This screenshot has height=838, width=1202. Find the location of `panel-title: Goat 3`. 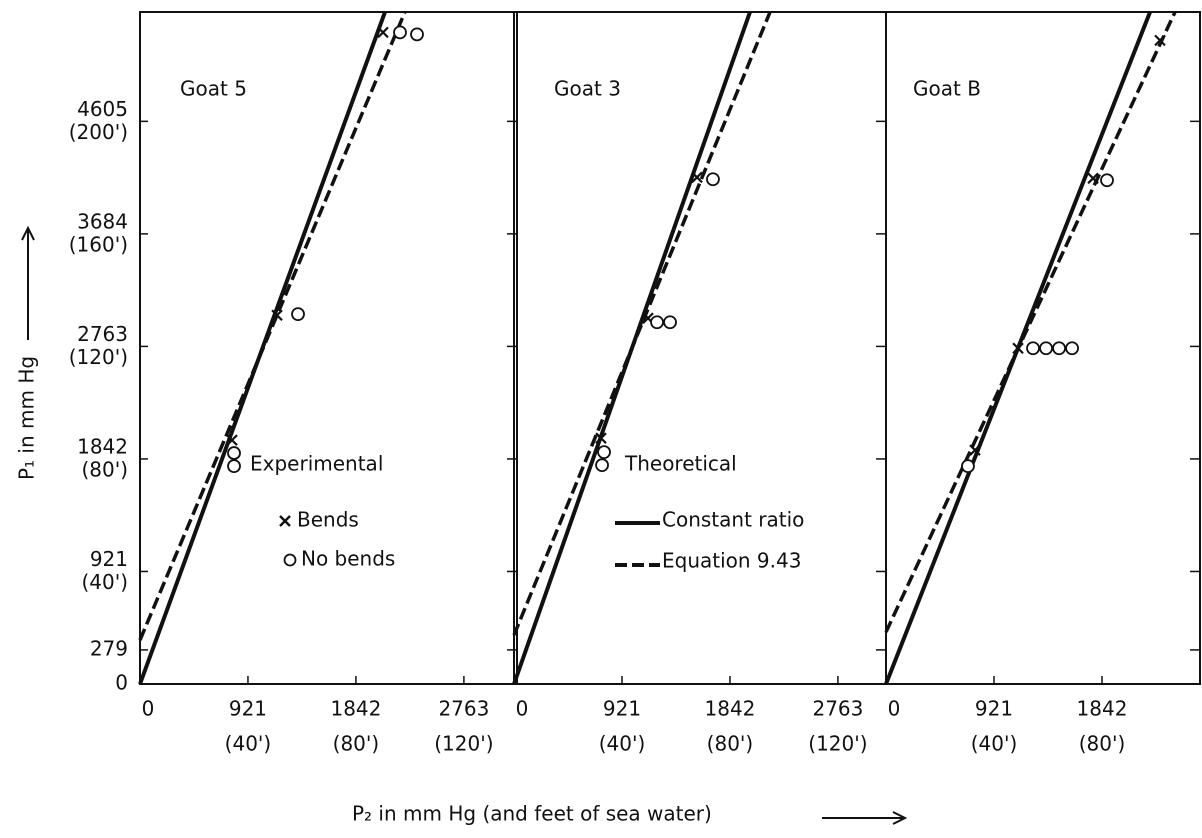

panel-title: Goat 3 is located at coordinates (587, 89).